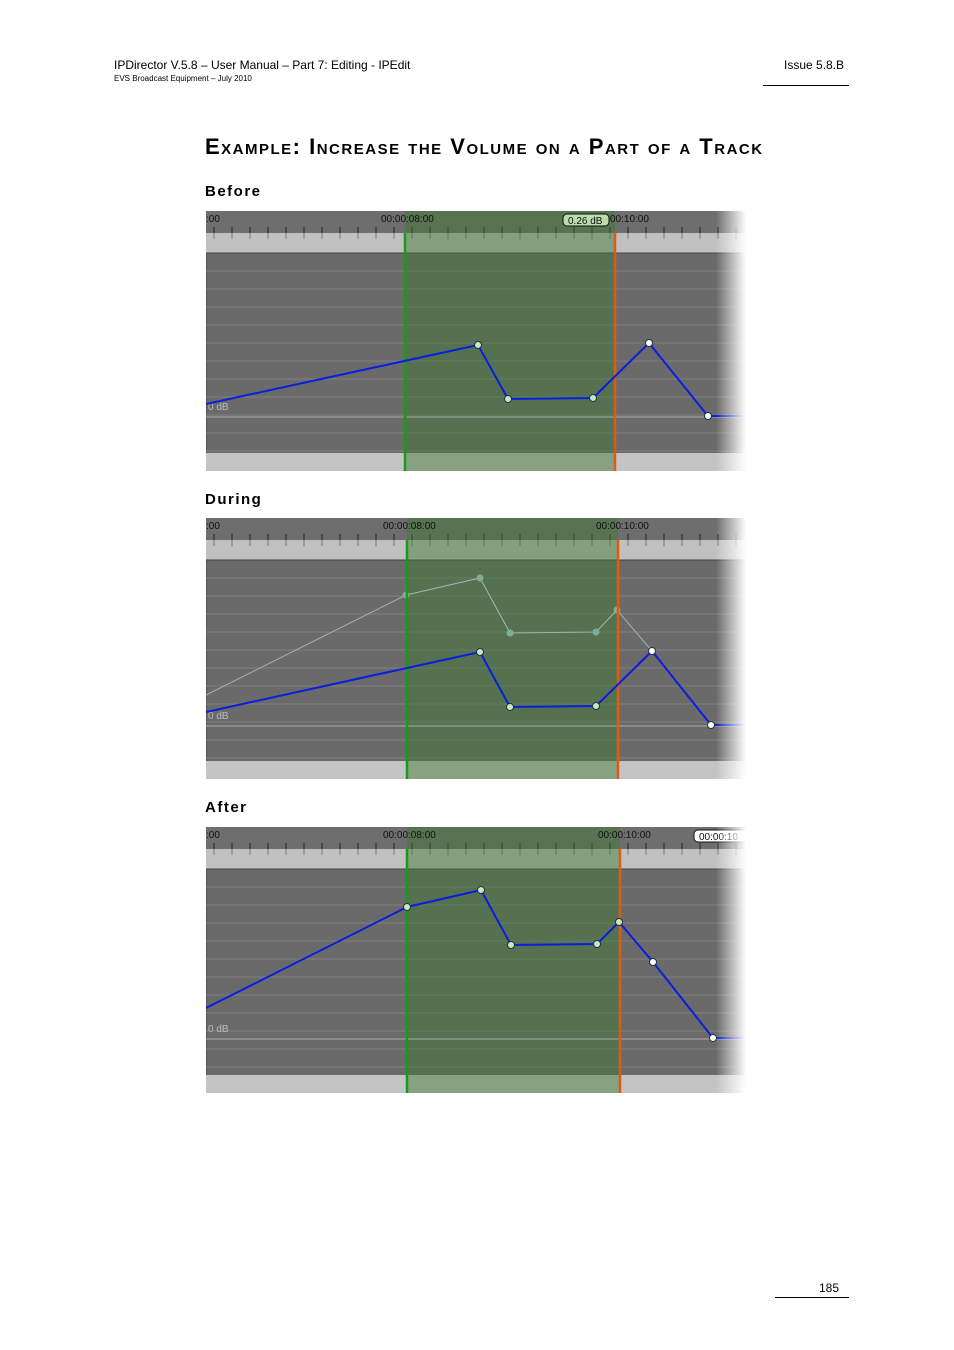 The height and width of the screenshot is (1350, 954). I want to click on header-subtitle: EVS Broadcast Equipment – July 2010, so click(183, 78).